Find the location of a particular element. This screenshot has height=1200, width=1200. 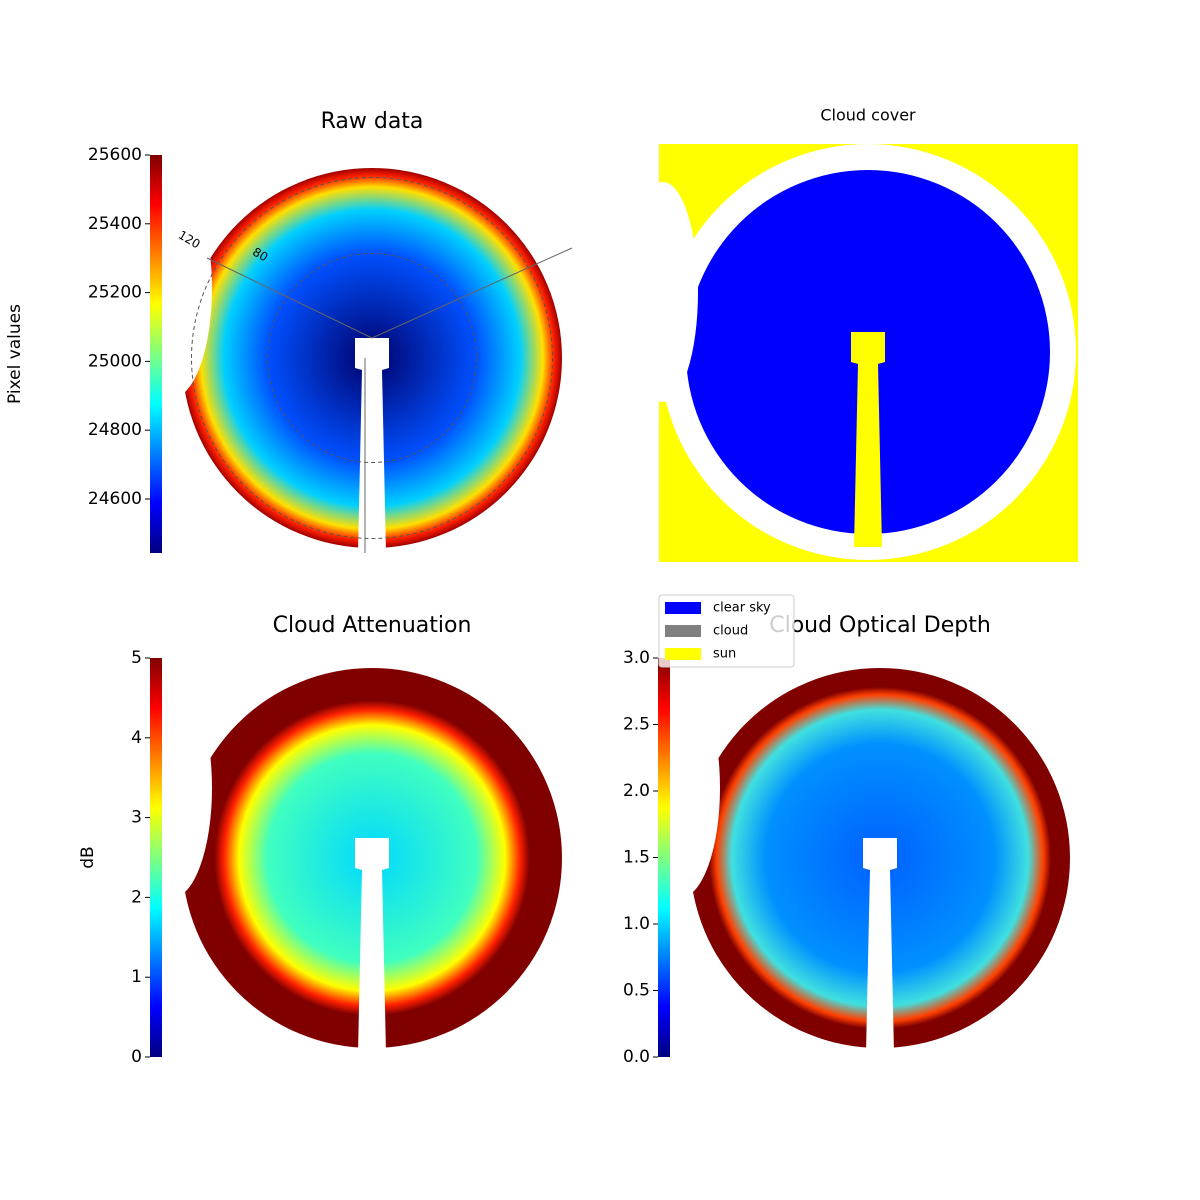

colorbar-tick-label: 24800 is located at coordinates (115, 430).